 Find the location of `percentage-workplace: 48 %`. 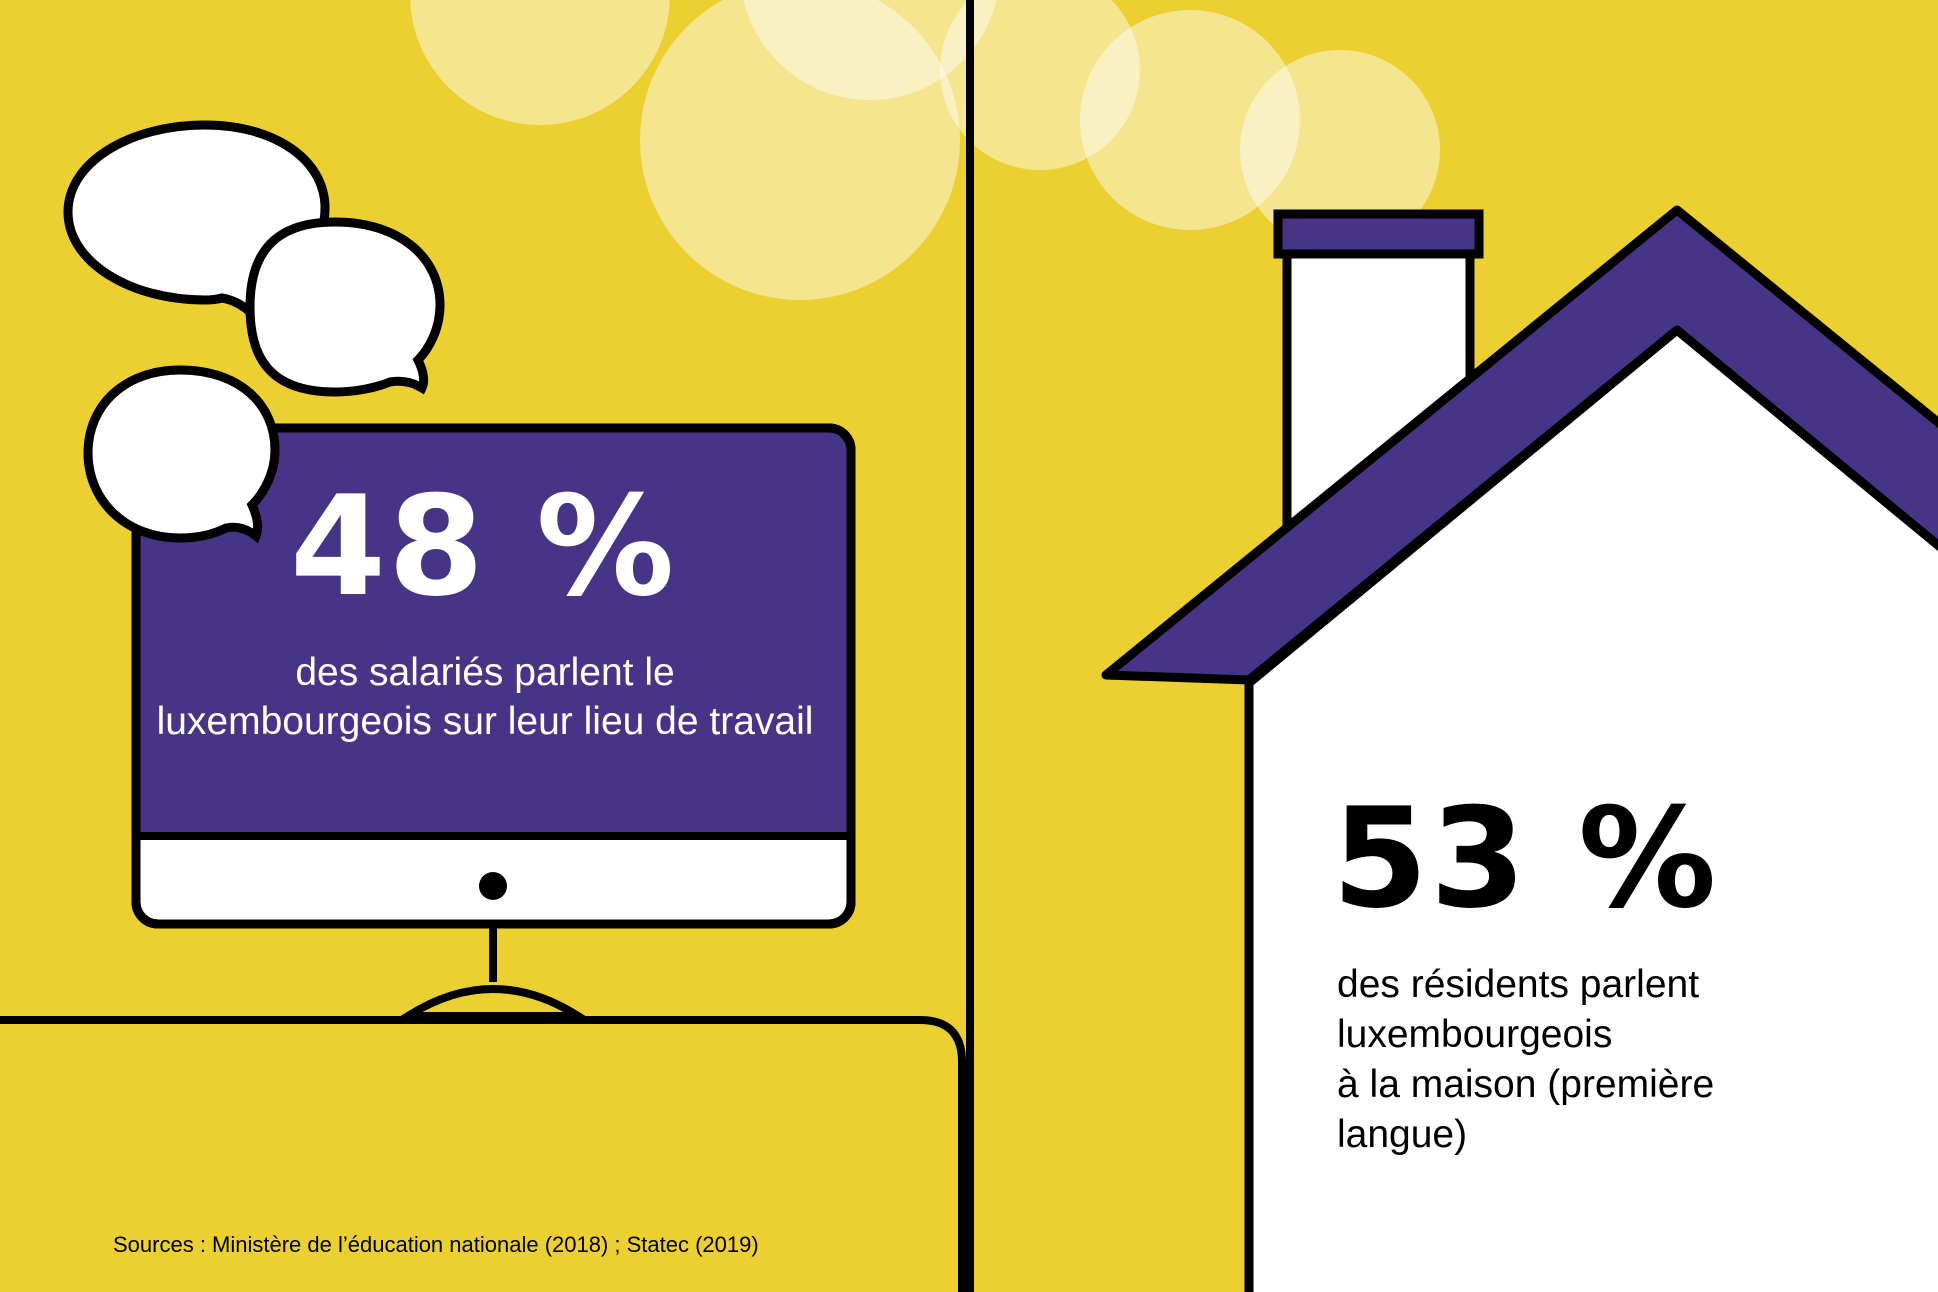

percentage-workplace: 48 % is located at coordinates (483, 546).